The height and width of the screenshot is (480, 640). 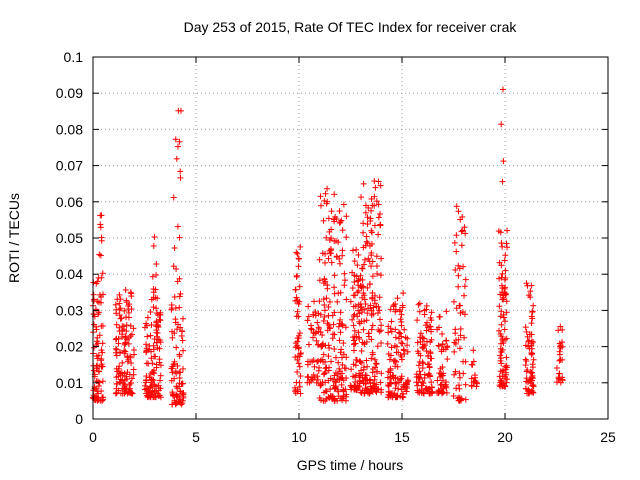 What do you see at coordinates (299, 437) in the screenshot?
I see `x-tick-label: 10` at bounding box center [299, 437].